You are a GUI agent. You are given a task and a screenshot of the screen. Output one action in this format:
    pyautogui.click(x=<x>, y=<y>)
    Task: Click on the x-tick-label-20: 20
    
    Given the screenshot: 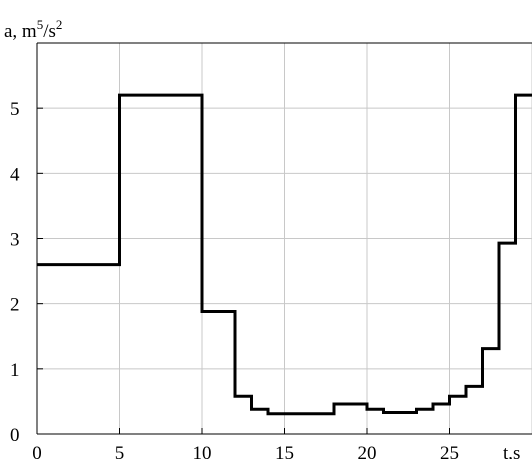 What is the action you would take?
    pyautogui.click(x=367, y=451)
    